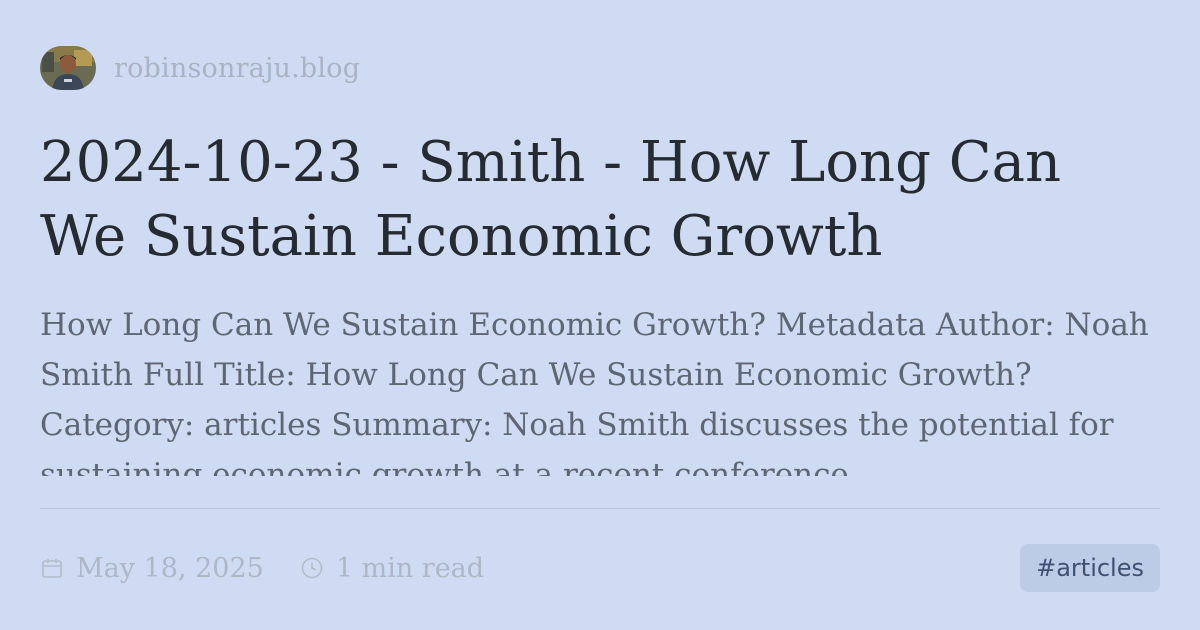 The height and width of the screenshot is (630, 1200). What do you see at coordinates (170, 568) in the screenshot?
I see `date-text: May 18, 2025` at bounding box center [170, 568].